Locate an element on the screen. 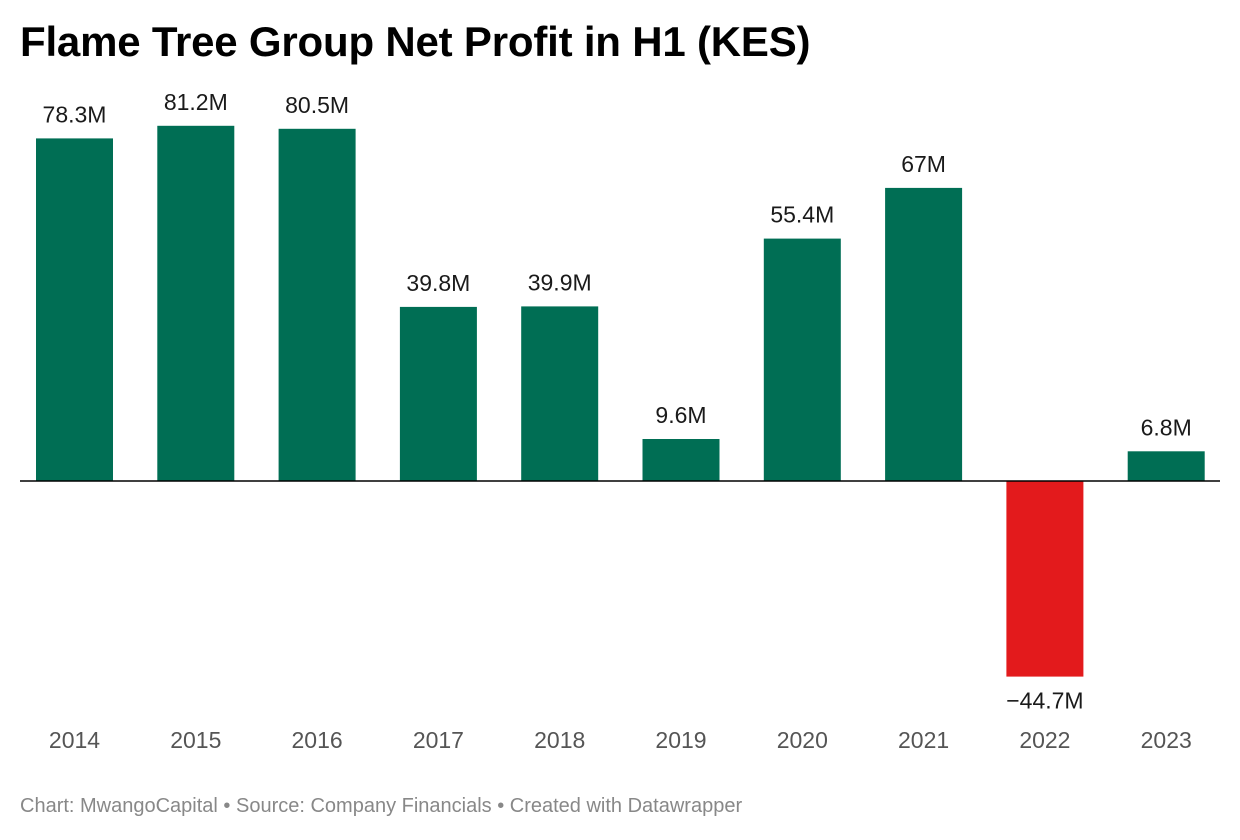 The width and height of the screenshot is (1240, 840). value-label-2022: −44.7M is located at coordinates (1044, 701).